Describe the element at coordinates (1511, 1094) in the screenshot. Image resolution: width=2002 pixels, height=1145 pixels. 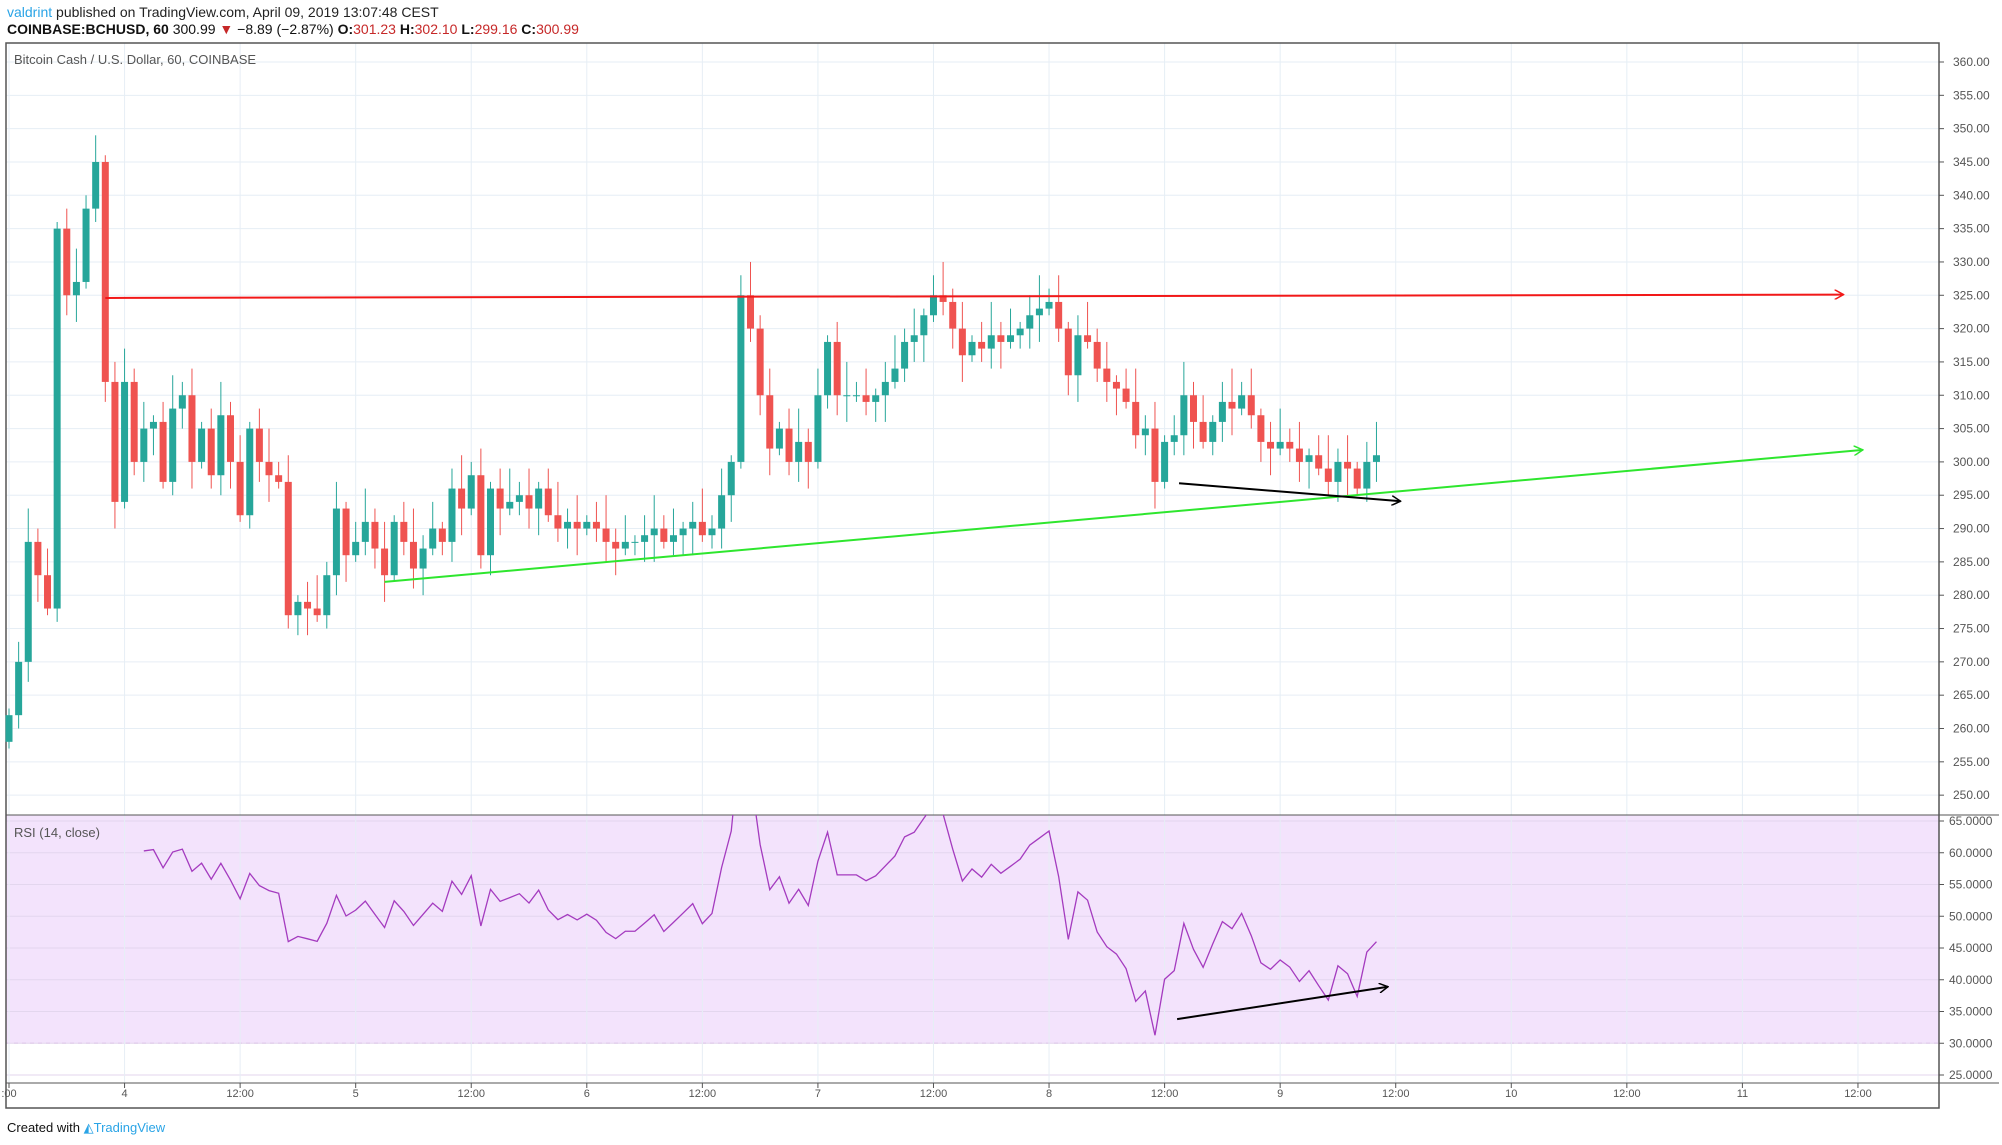
I see `x-tick-label: 10` at that location.